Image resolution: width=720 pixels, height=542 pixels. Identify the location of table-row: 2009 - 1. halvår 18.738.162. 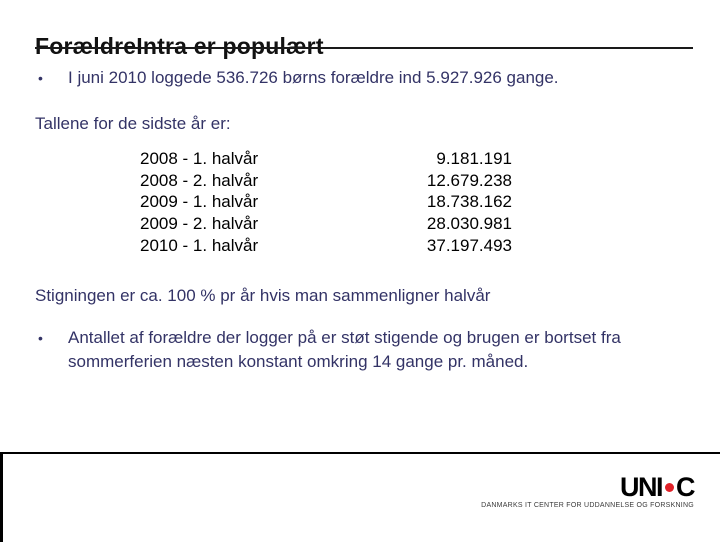
(326, 202).